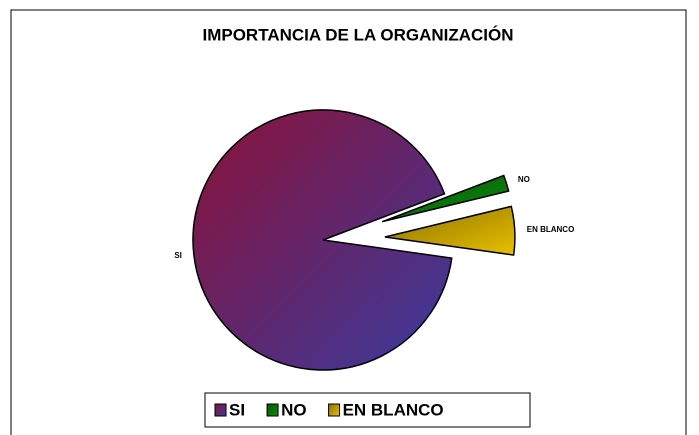 This screenshot has width=699, height=435. I want to click on slice-label: EN BLANCO, so click(551, 229).